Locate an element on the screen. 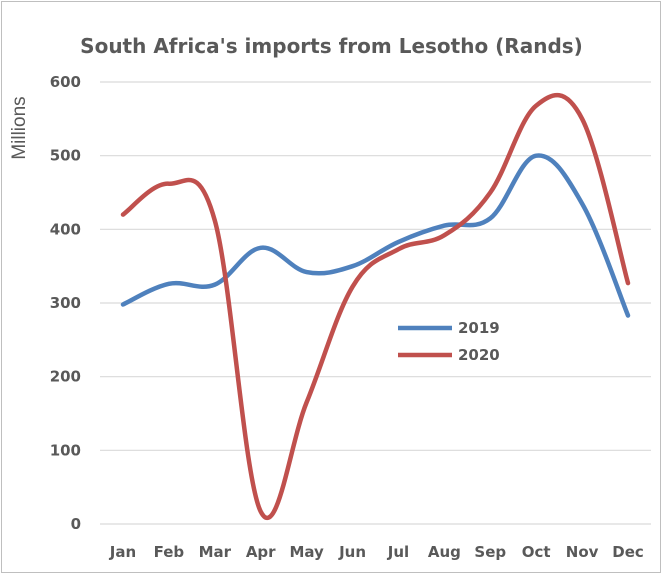 This screenshot has height=575, width=663. x-tick-label: Oct is located at coordinates (536, 552).